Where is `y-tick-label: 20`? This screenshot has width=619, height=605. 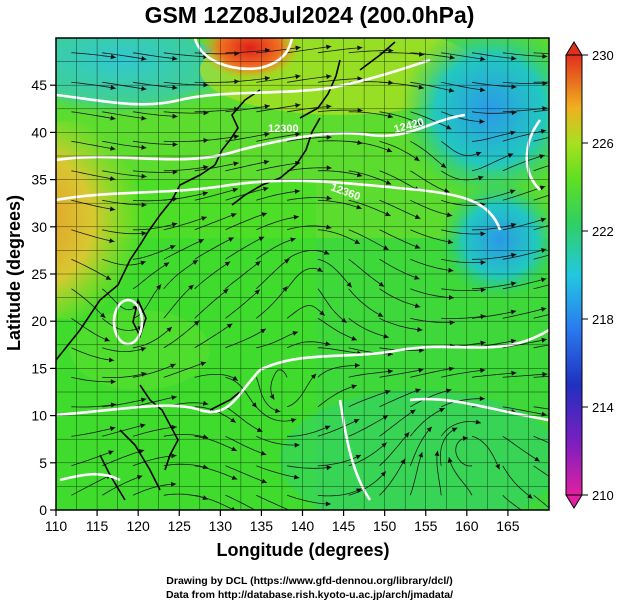
y-tick-label: 20 is located at coordinates (39, 321).